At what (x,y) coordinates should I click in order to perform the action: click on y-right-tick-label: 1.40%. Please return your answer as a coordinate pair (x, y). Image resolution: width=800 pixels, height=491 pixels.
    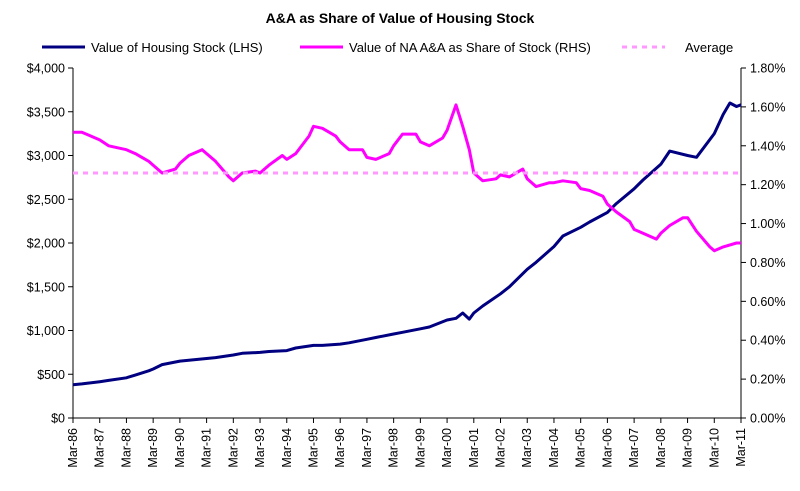
    Looking at the image, I should click on (767, 146).